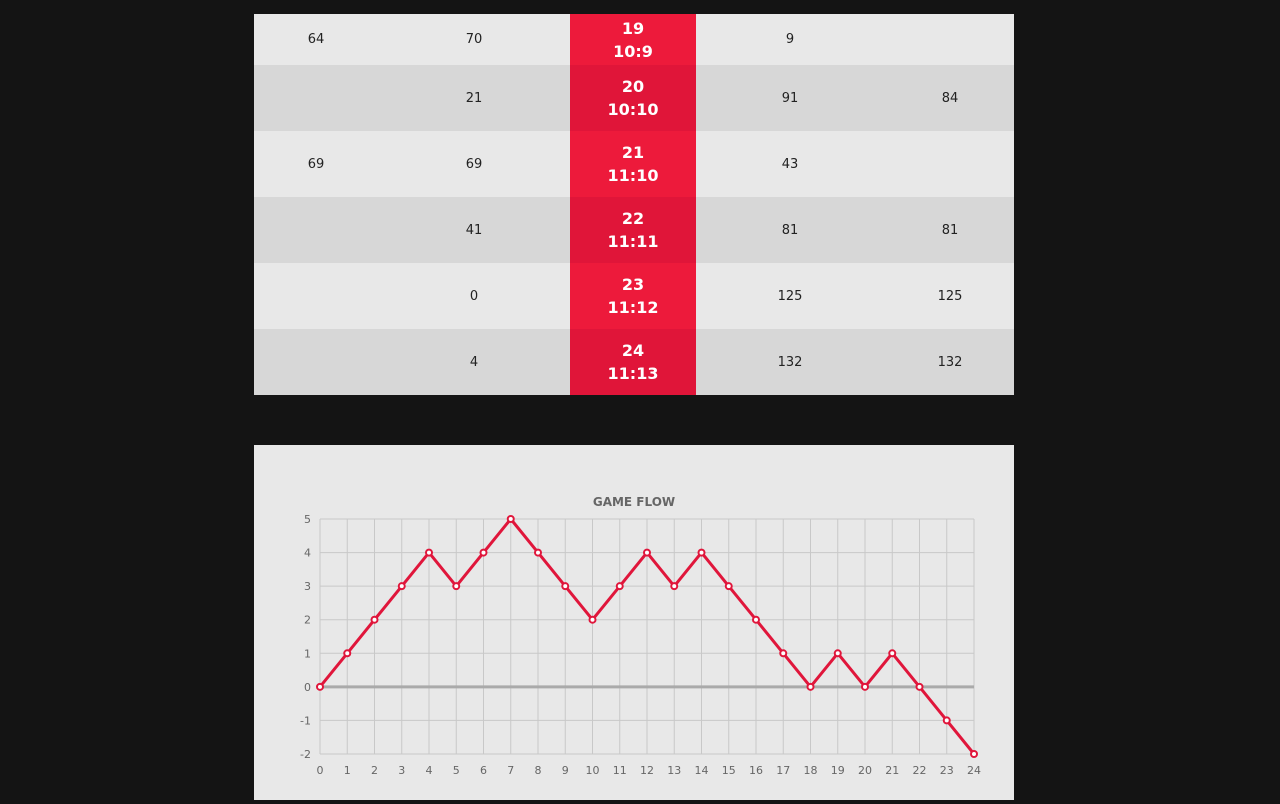  Describe the element at coordinates (633, 175) in the screenshot. I see `rally-score: 11:10` at that location.